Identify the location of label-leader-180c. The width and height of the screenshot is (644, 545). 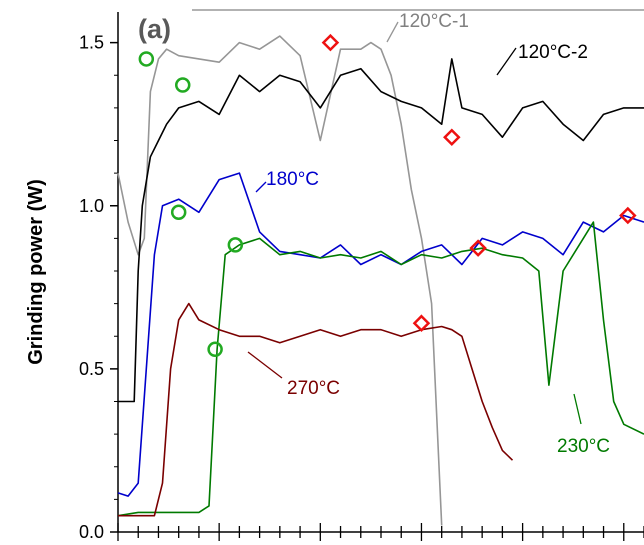
(261, 187).